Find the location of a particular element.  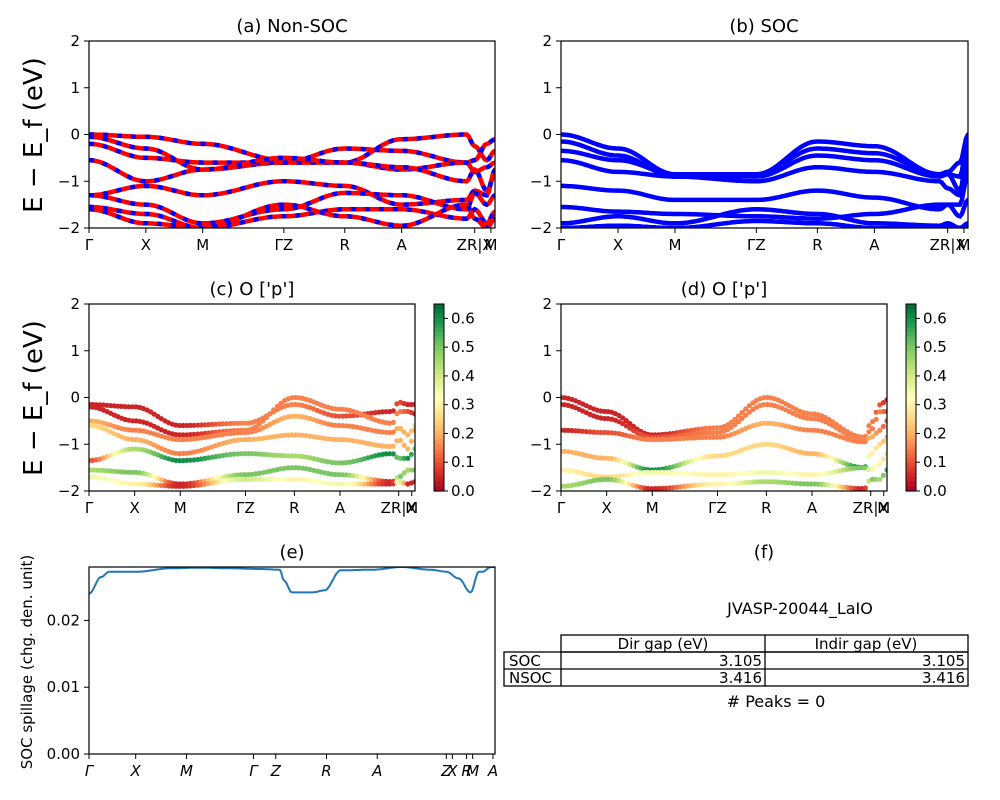

ytick-label-d-1: 1 is located at coordinates (547, 351).